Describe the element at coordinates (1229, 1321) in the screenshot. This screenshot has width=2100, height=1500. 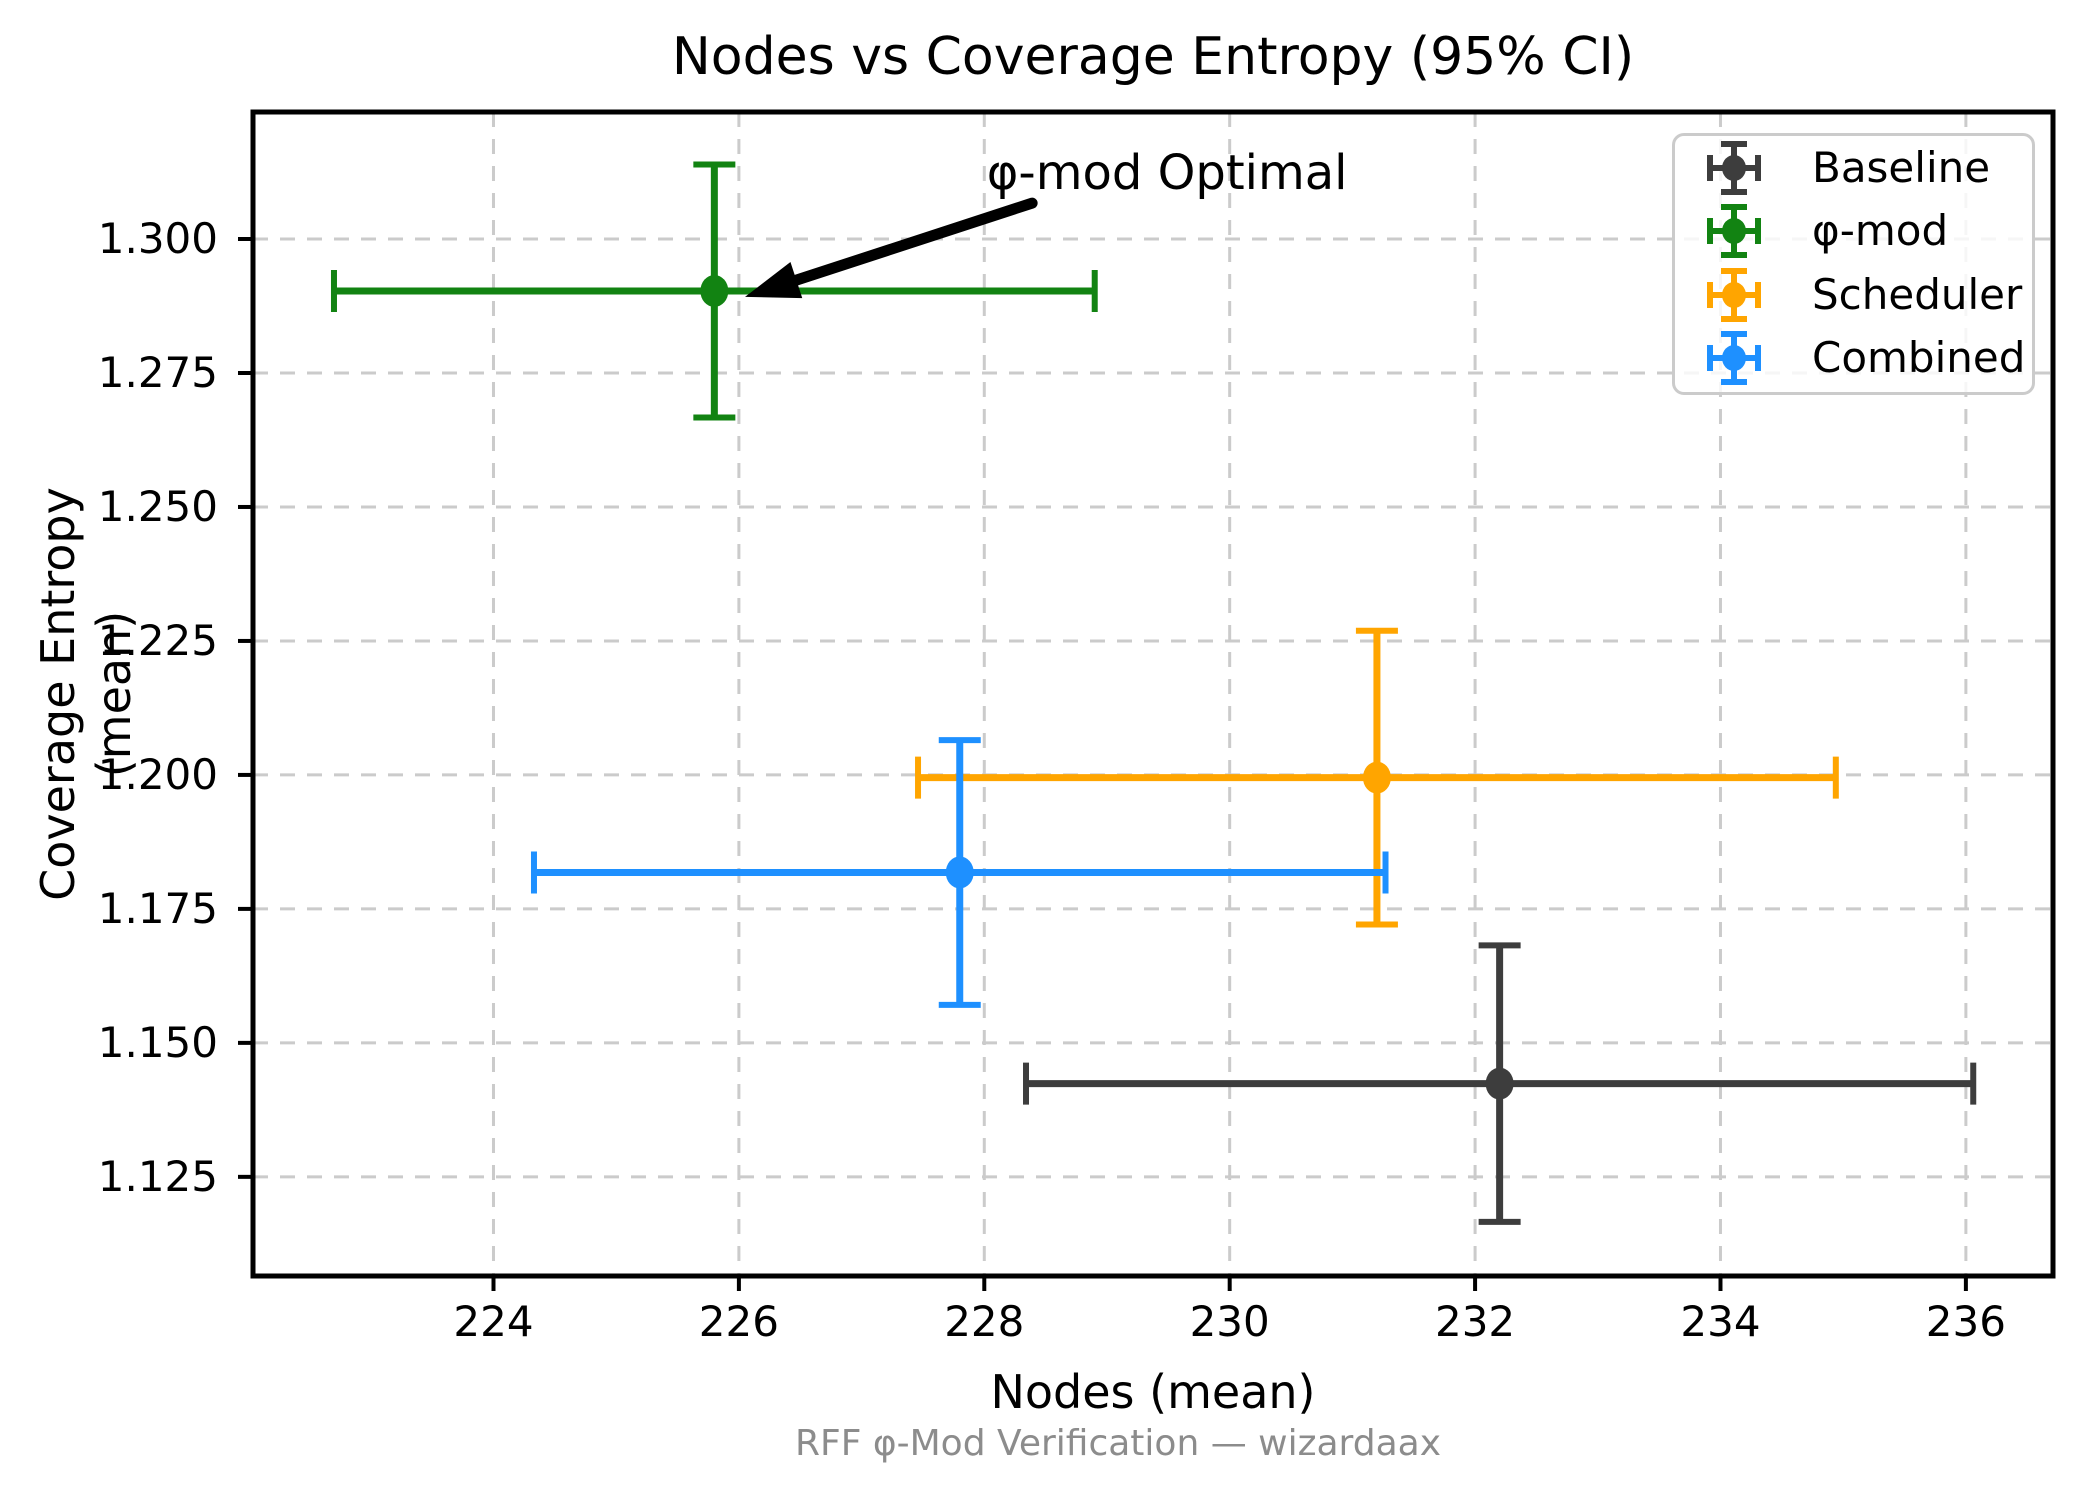
I see `x-tick-label: 230` at that location.